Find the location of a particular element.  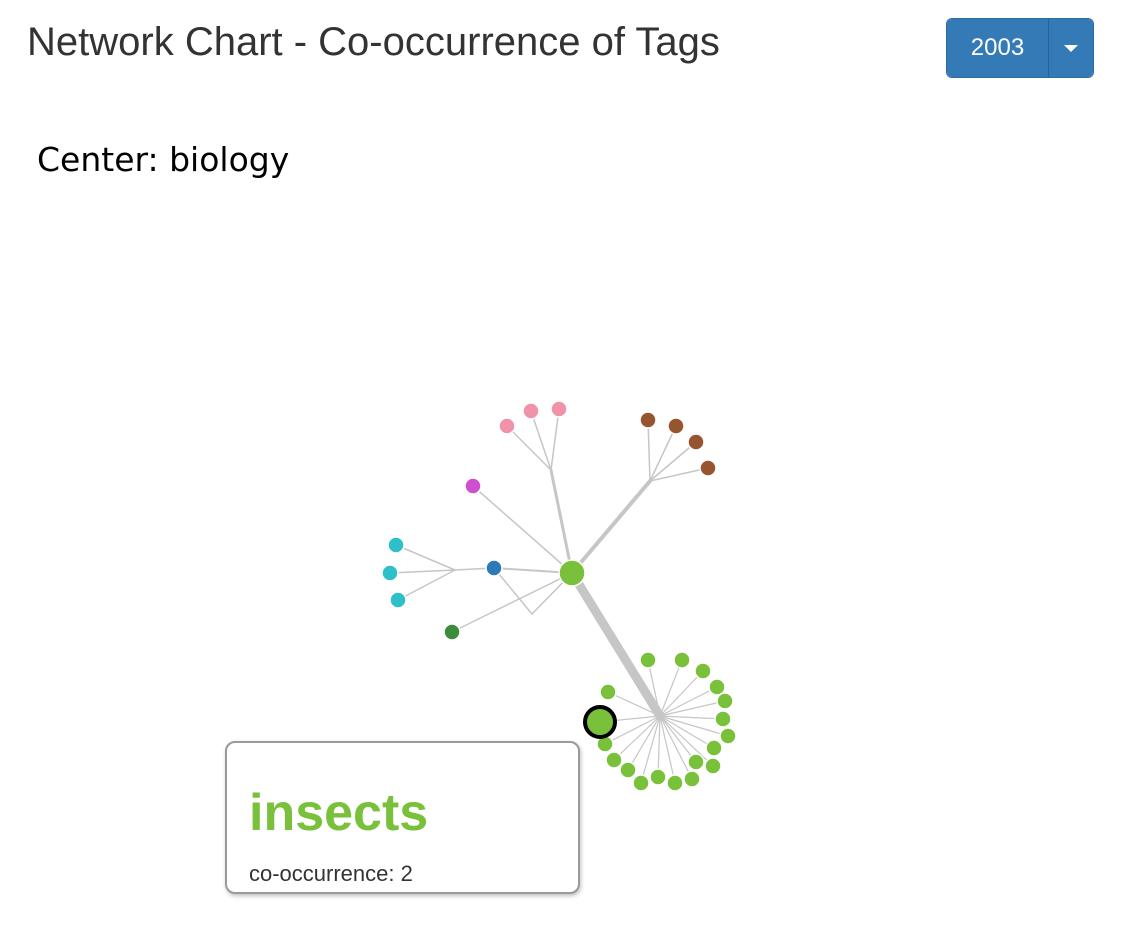

network-links is located at coordinates (559, 596).